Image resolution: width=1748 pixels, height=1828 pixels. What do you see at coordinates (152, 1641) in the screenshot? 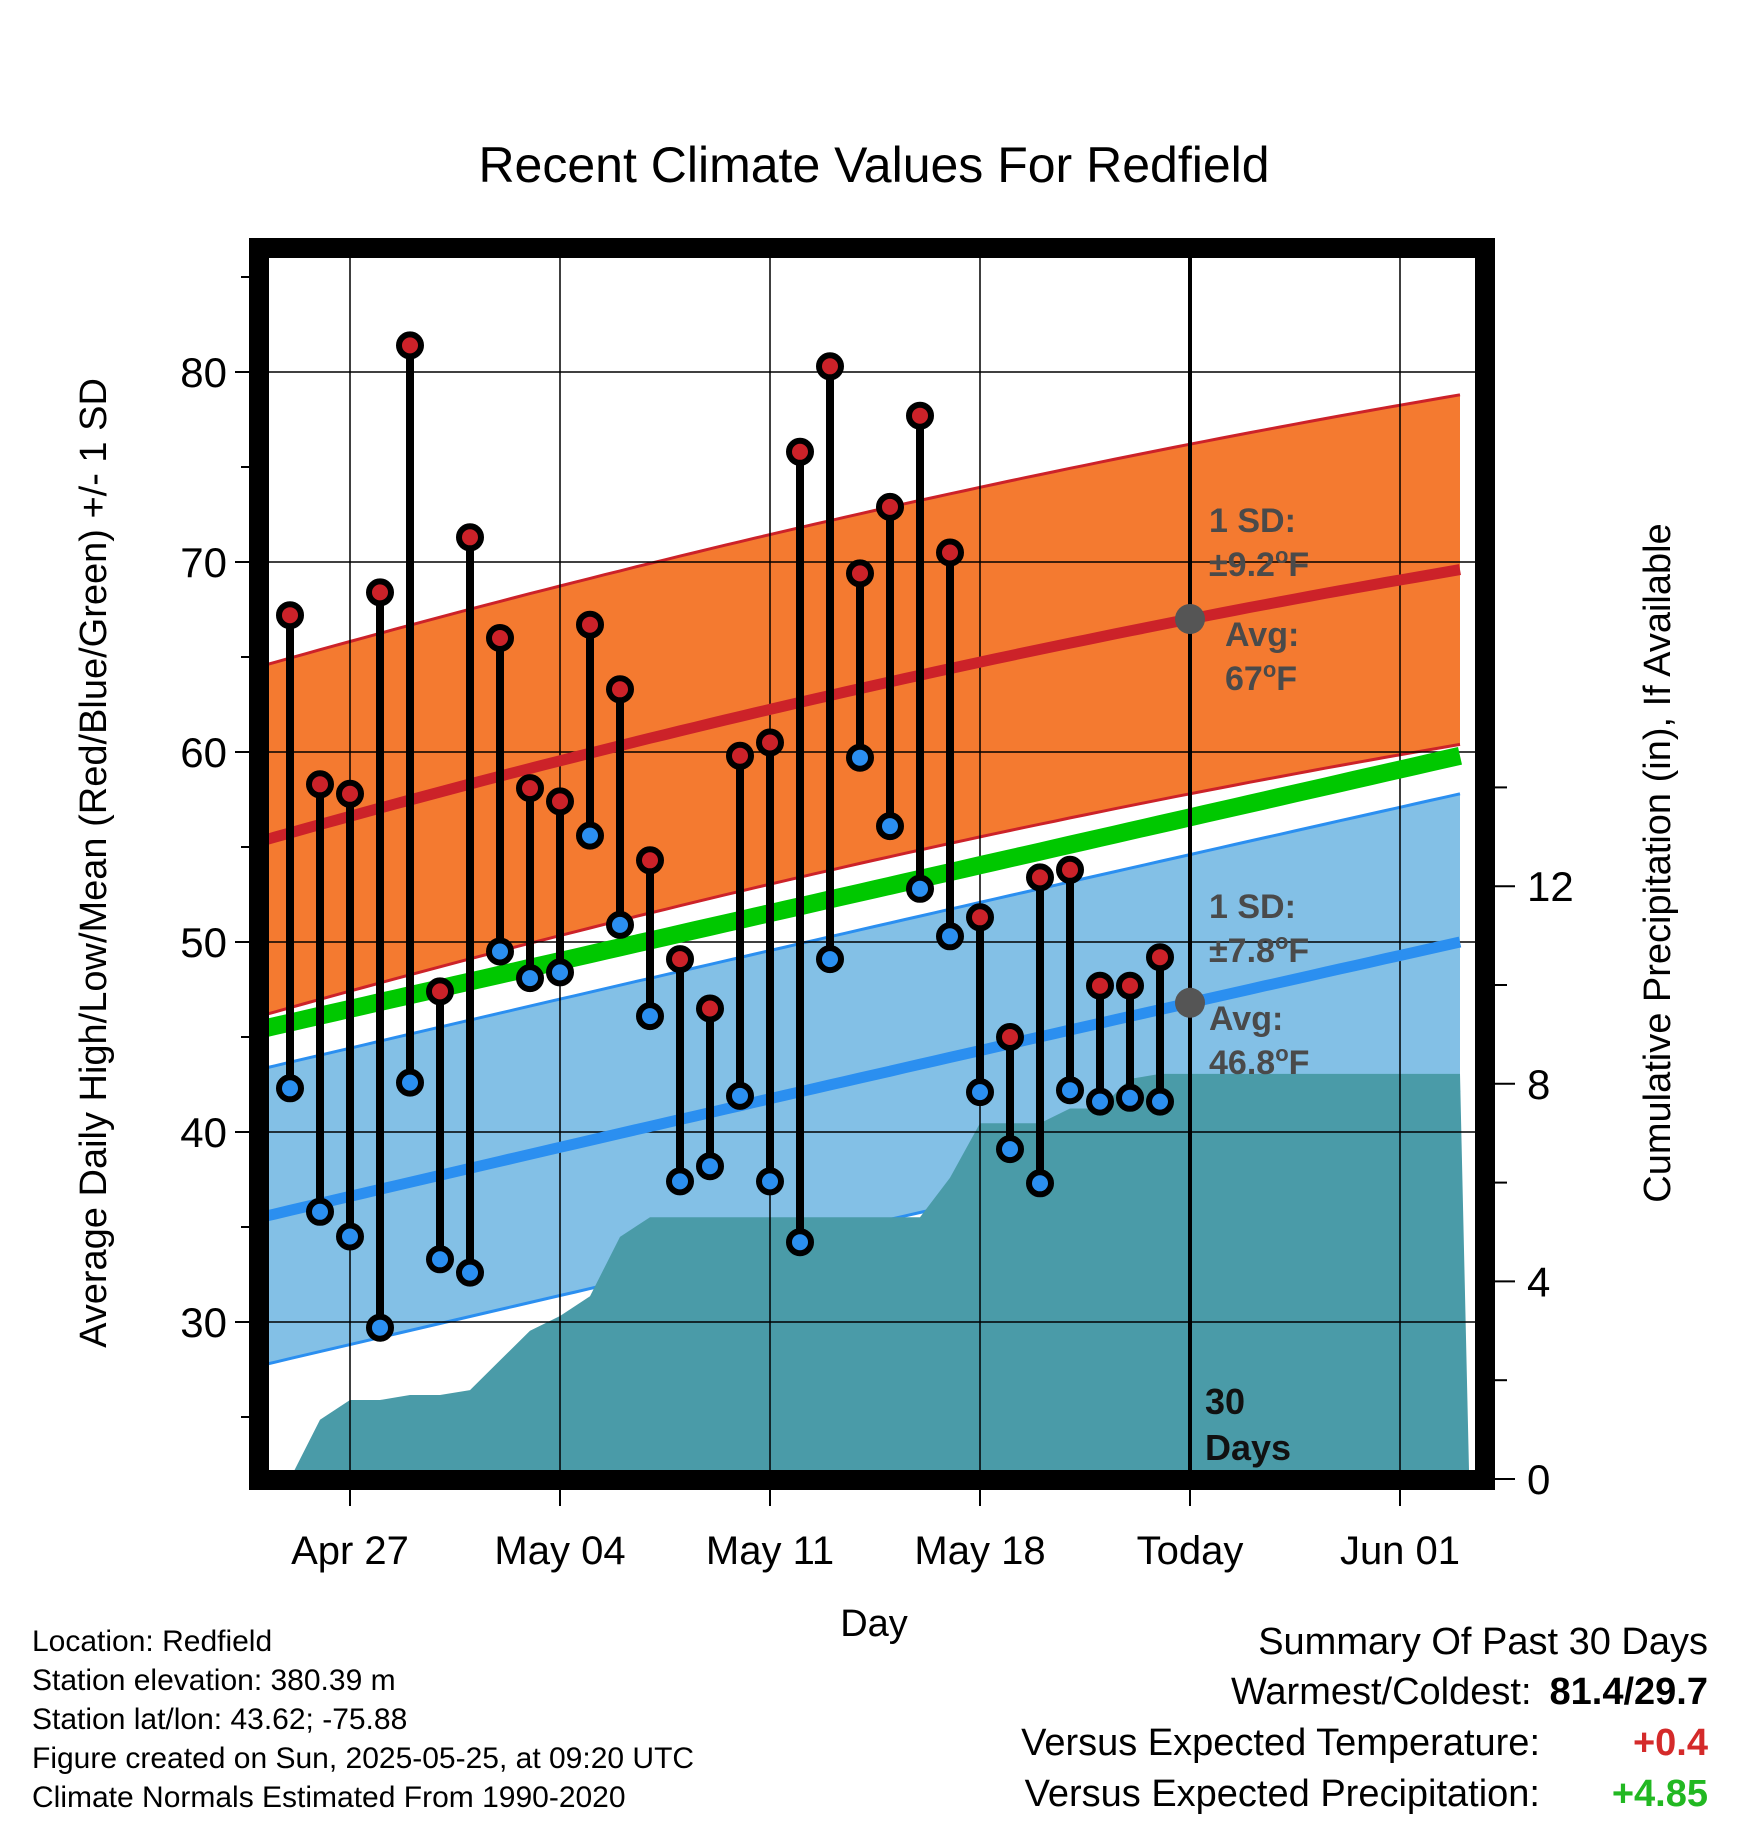
I see `location-text: Location: Redfield` at bounding box center [152, 1641].